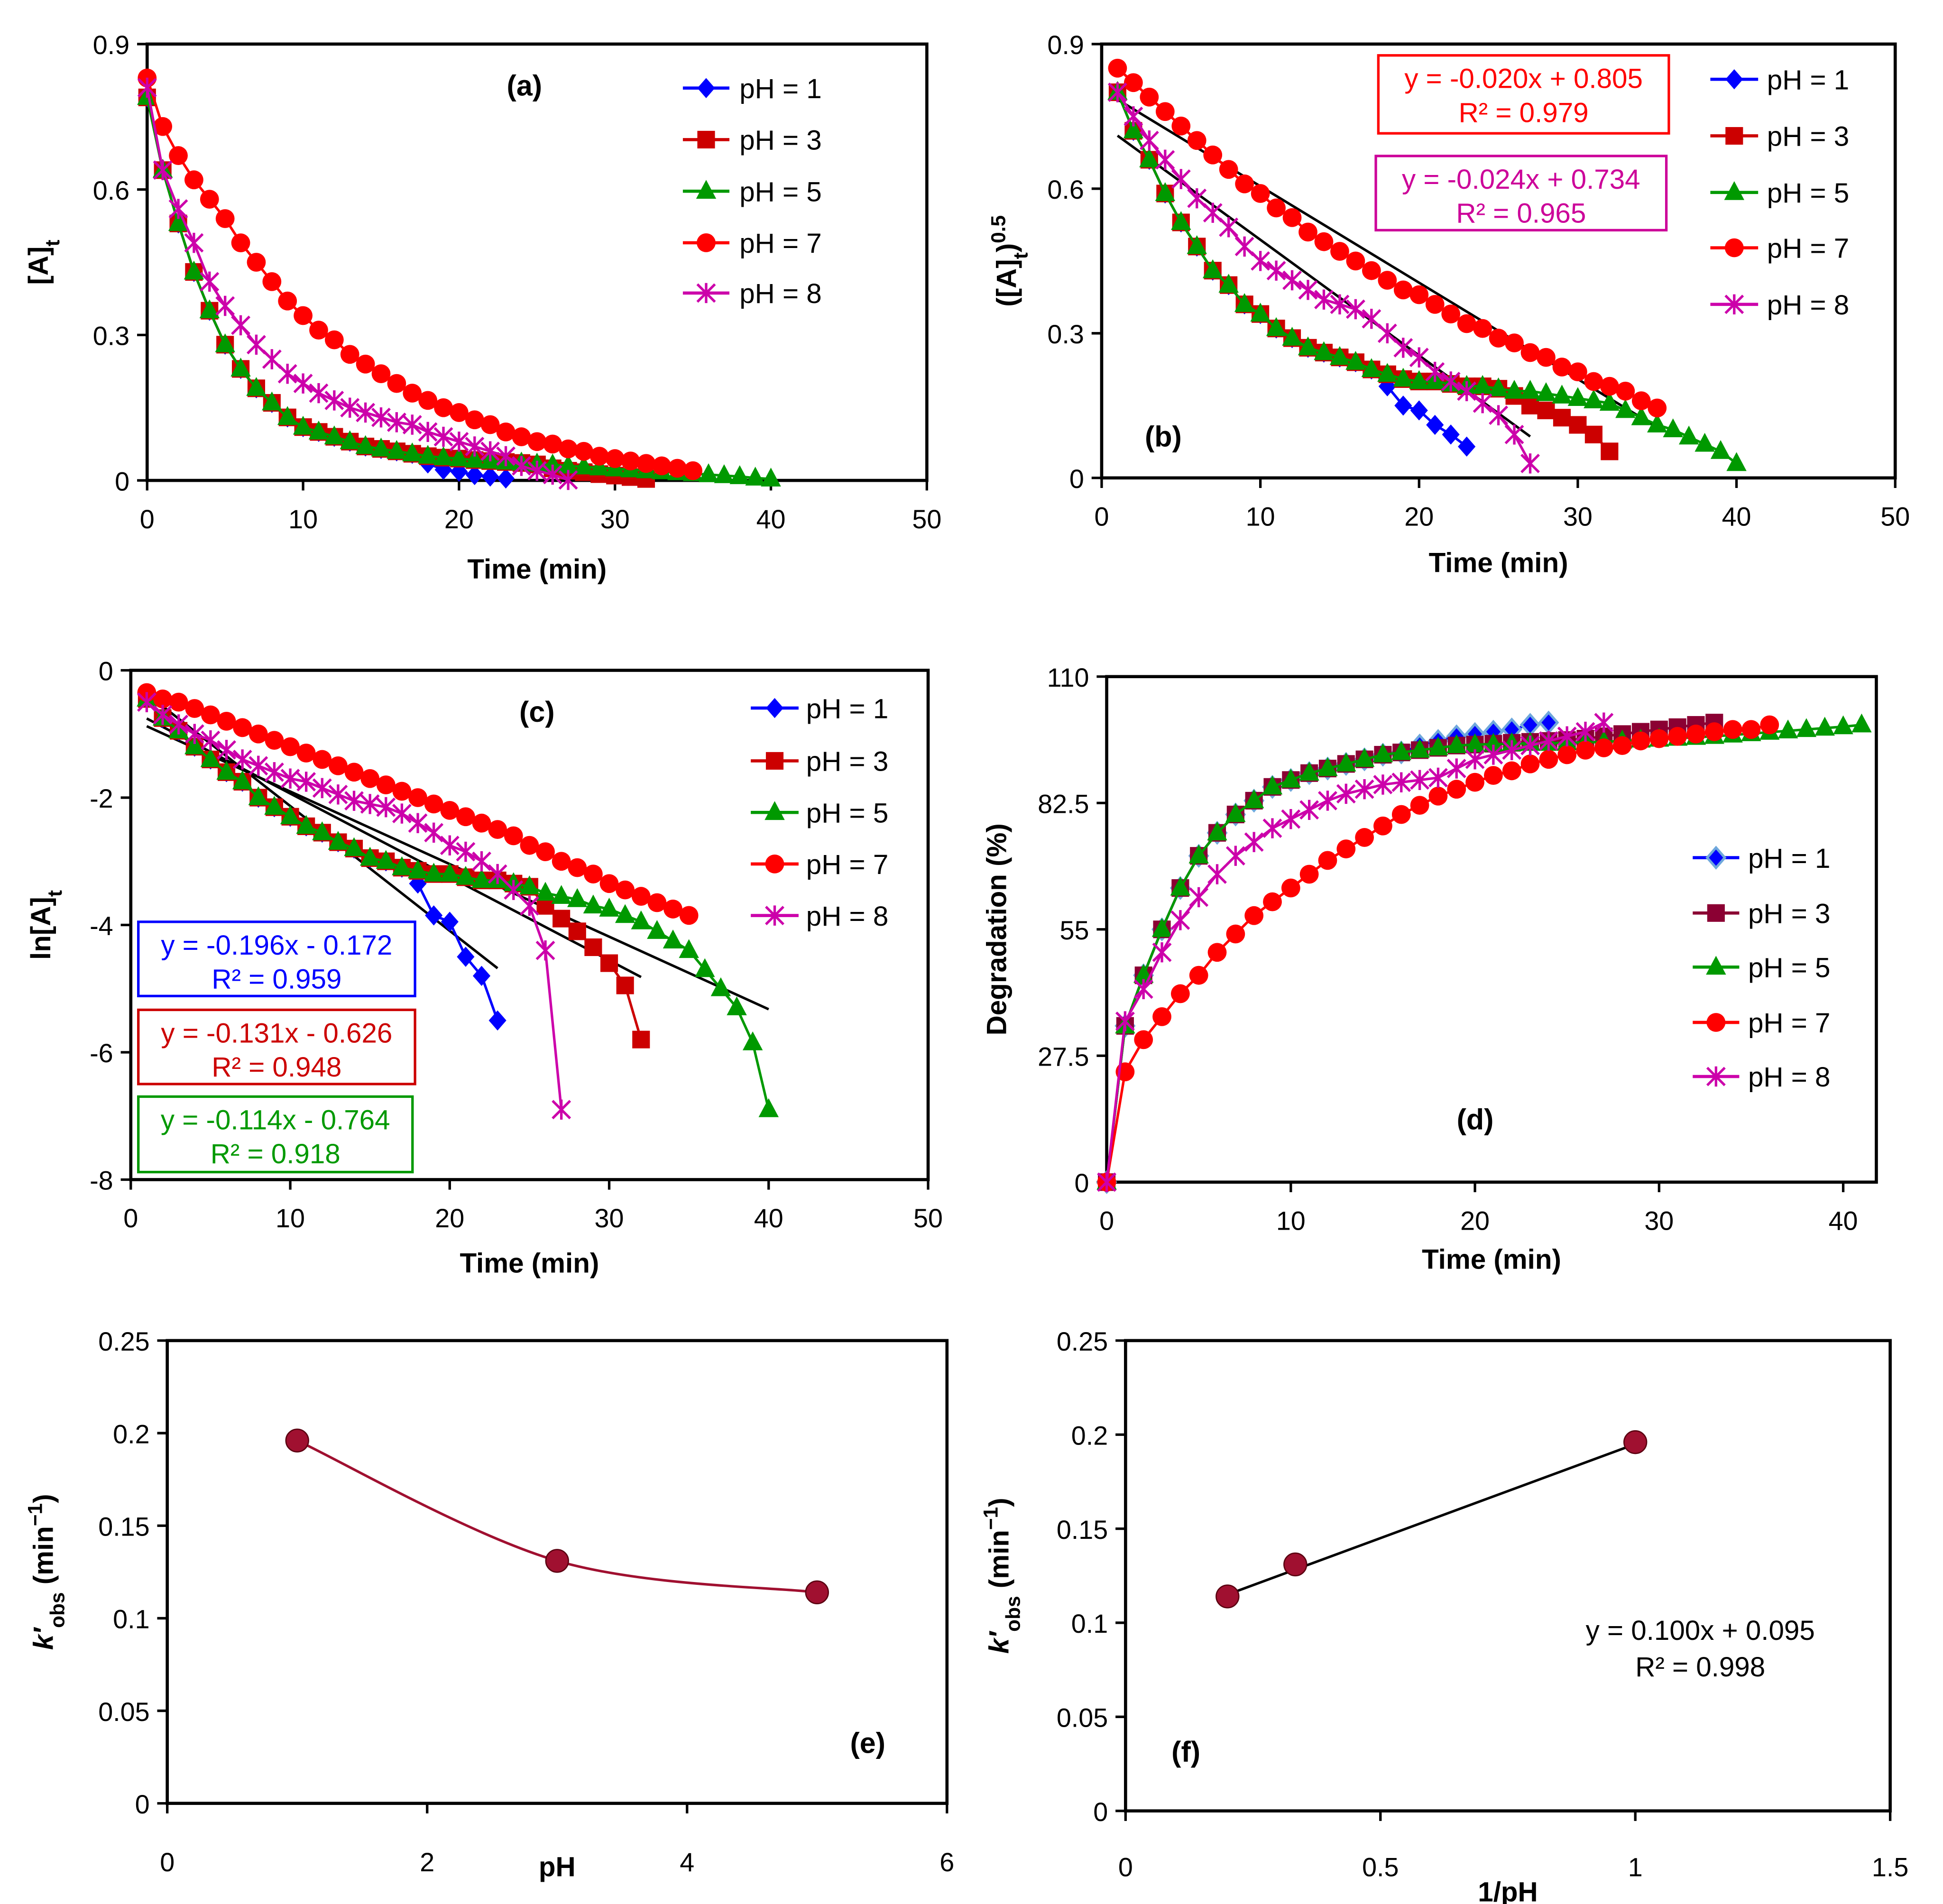 Image resolution: width=1943 pixels, height=1904 pixels. Describe the element at coordinates (276, 945) in the screenshot. I see `equation-text: y = -0.196x - 0.172` at that location.